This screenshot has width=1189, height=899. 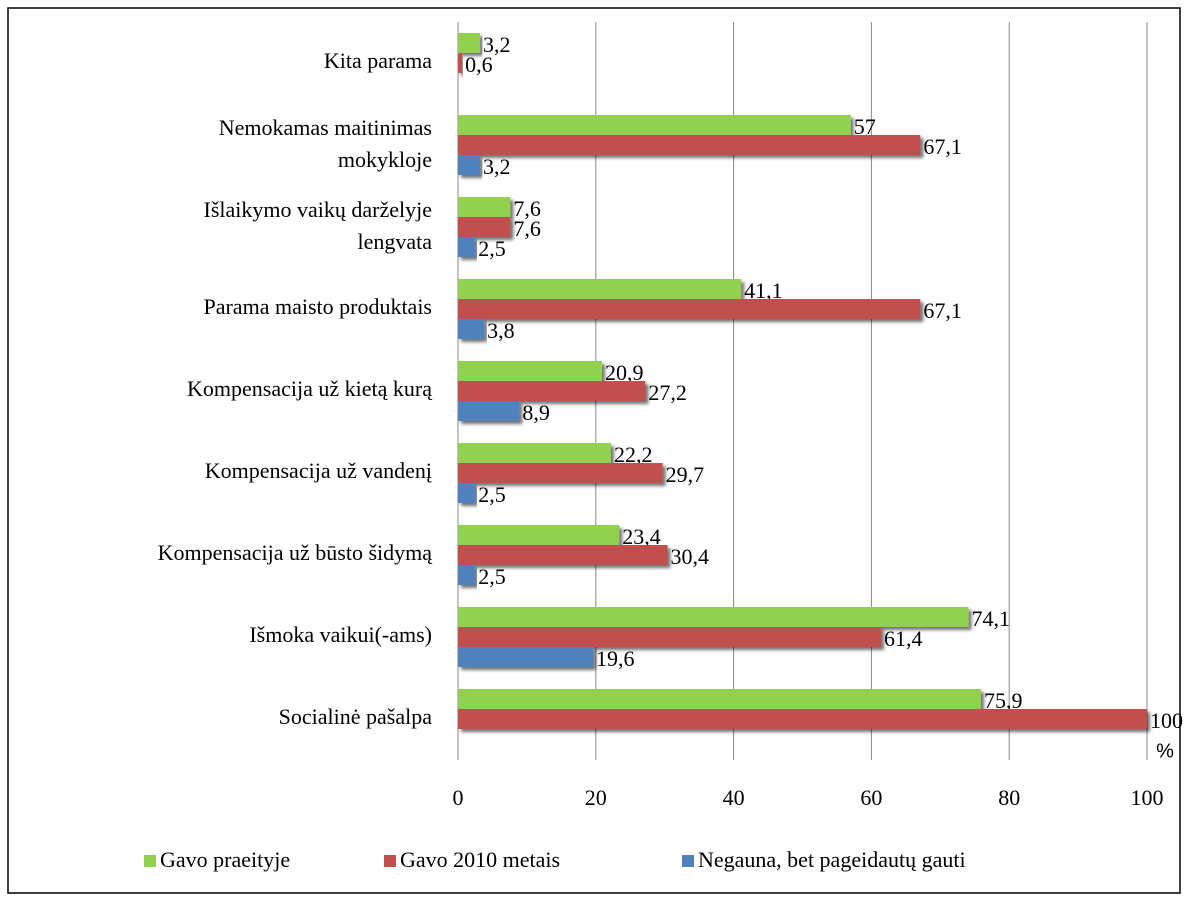 I want to click on value-label: 8,9, so click(x=536, y=412).